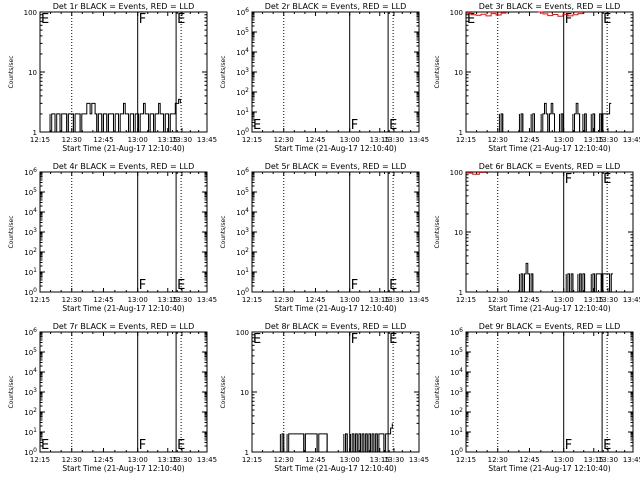 The image size is (640, 480). Describe the element at coordinates (115, 115) in the screenshot. I see `series-events-line` at that location.